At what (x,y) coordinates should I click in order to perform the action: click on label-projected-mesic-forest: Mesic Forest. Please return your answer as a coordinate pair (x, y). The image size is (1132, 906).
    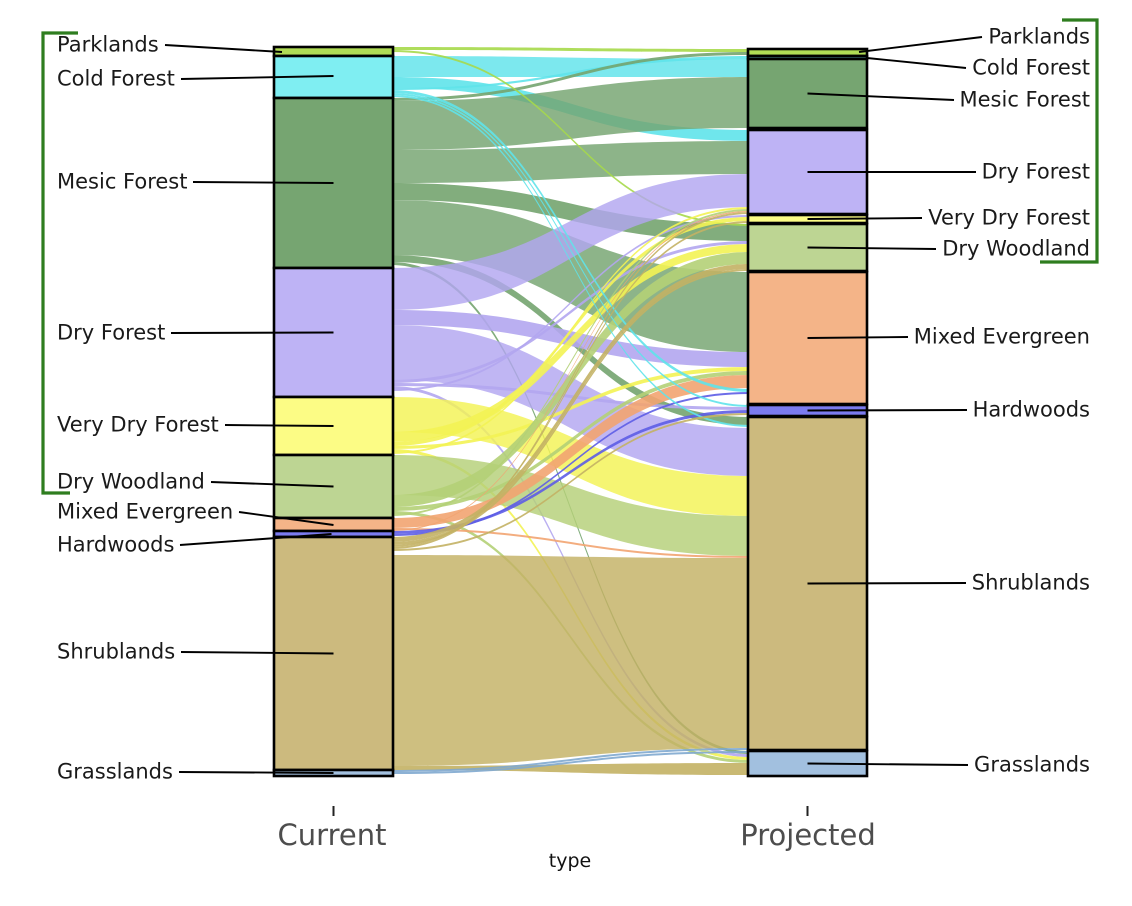
    Looking at the image, I should click on (1024, 99).